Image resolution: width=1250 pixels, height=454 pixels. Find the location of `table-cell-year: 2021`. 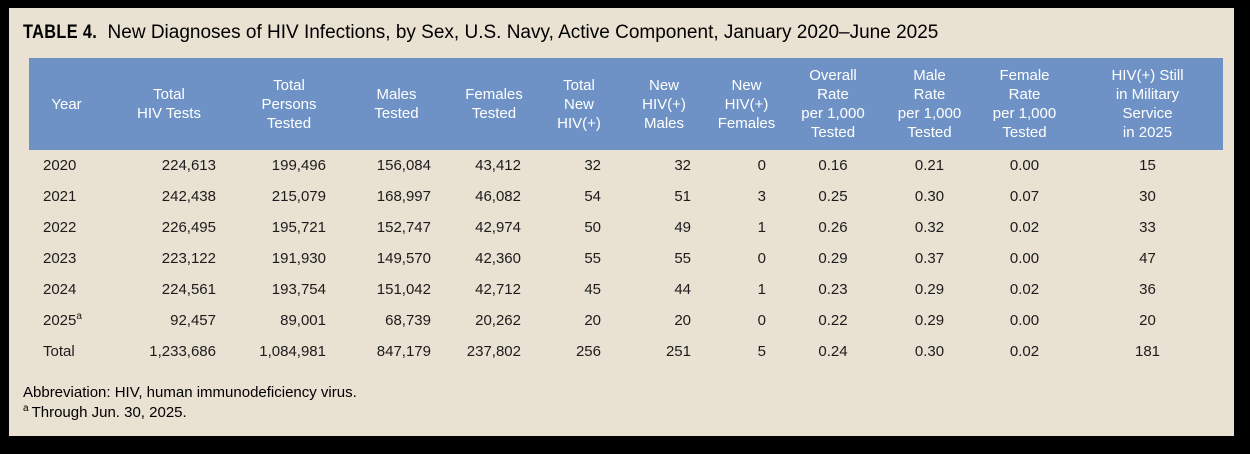

table-cell-year: 2021 is located at coordinates (60, 196).